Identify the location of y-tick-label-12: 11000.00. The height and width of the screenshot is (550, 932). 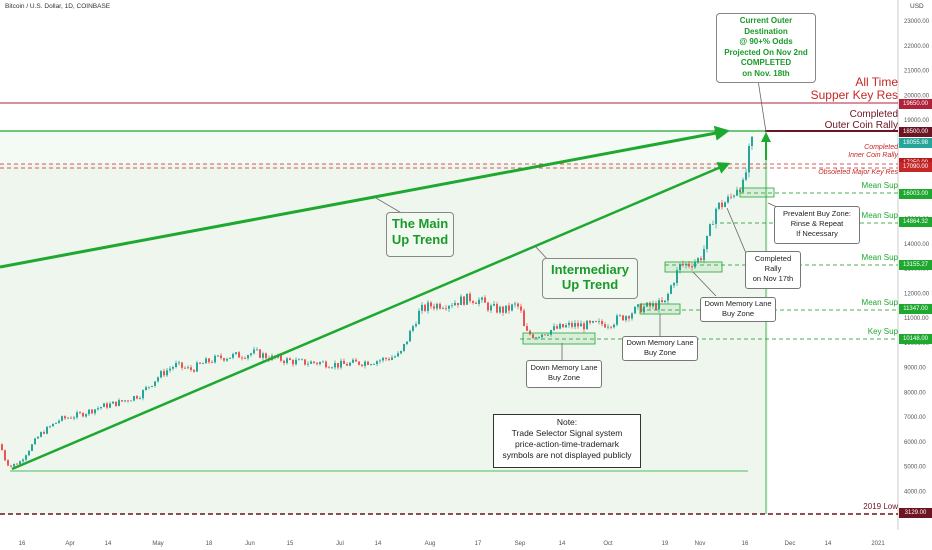
(916, 319).